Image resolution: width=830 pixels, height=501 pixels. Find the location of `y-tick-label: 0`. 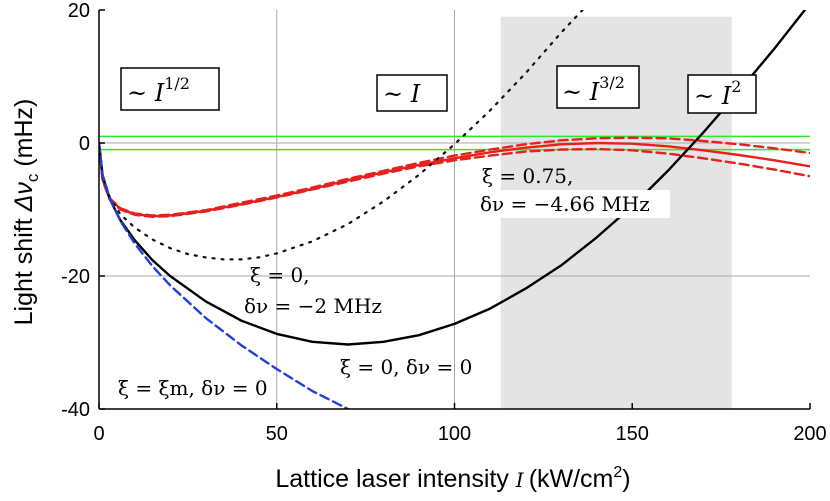

y-tick-label: 0 is located at coordinates (84, 144).